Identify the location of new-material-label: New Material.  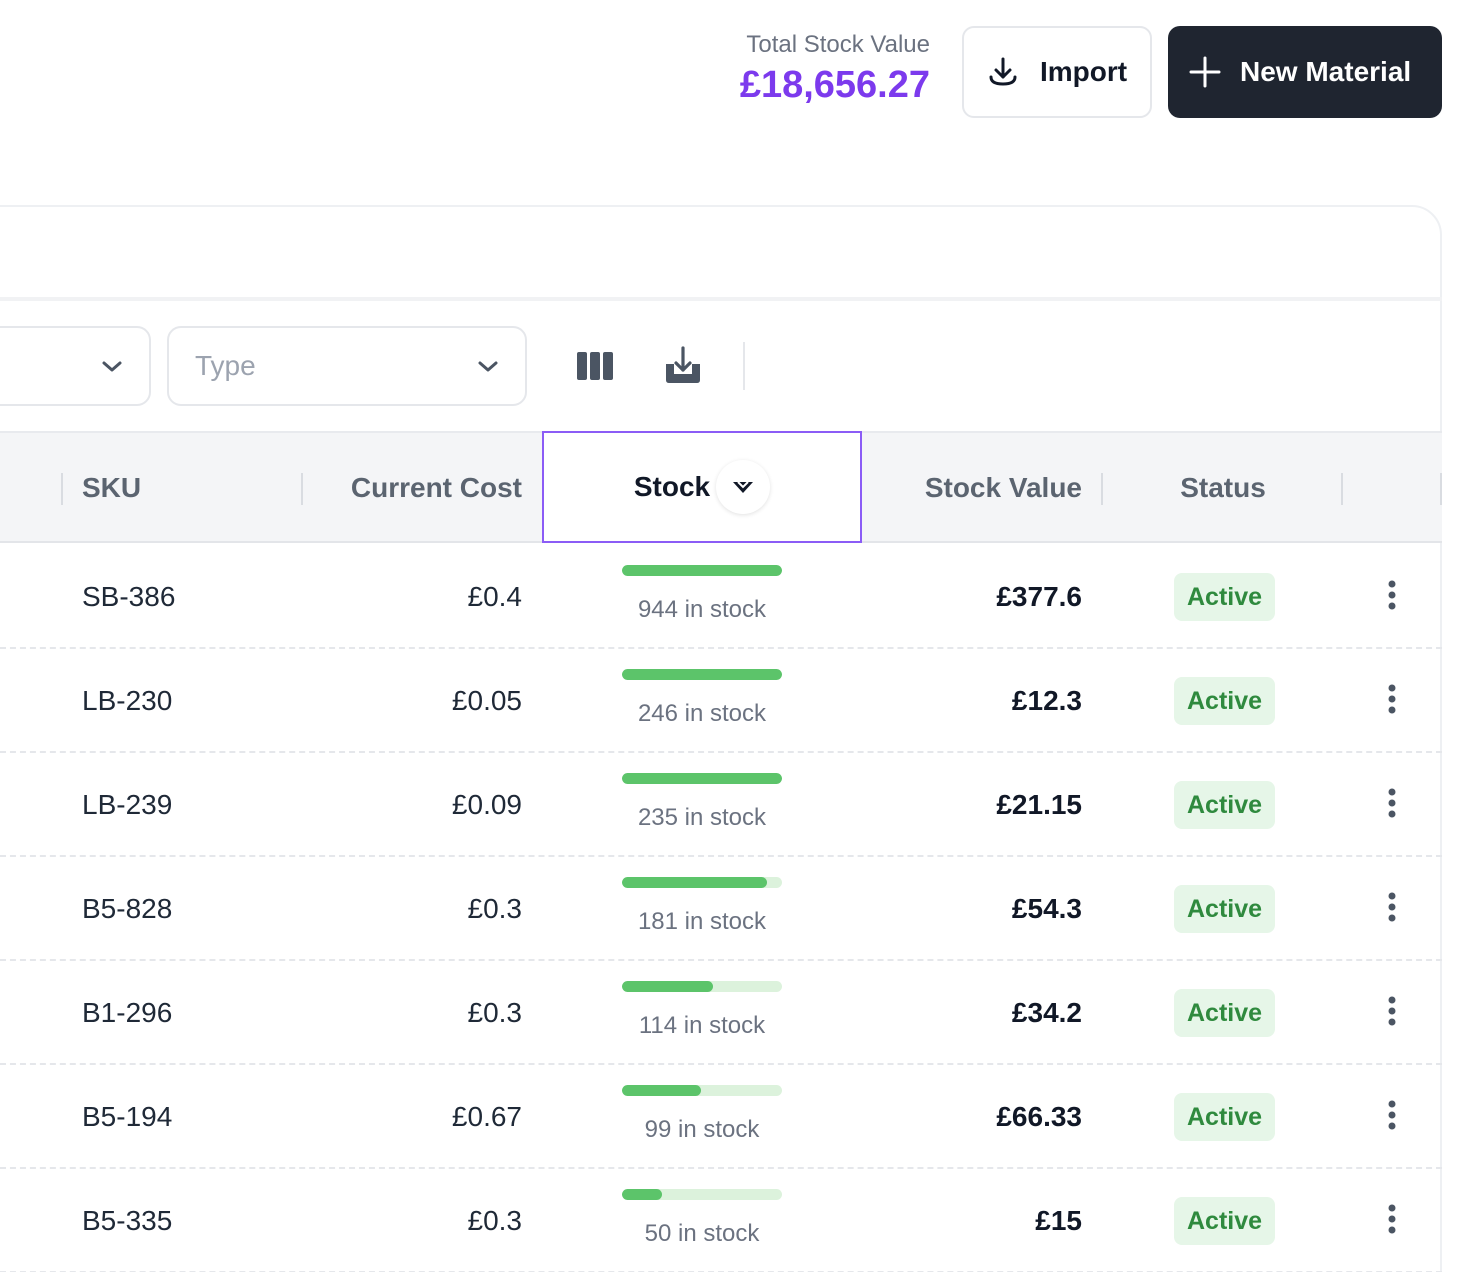
(1326, 71).